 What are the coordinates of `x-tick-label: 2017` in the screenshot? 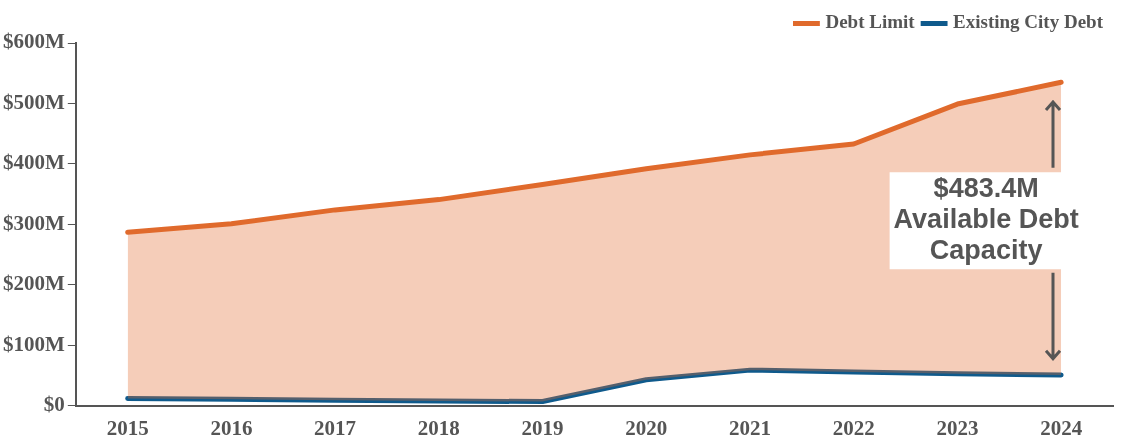 It's located at (335, 427).